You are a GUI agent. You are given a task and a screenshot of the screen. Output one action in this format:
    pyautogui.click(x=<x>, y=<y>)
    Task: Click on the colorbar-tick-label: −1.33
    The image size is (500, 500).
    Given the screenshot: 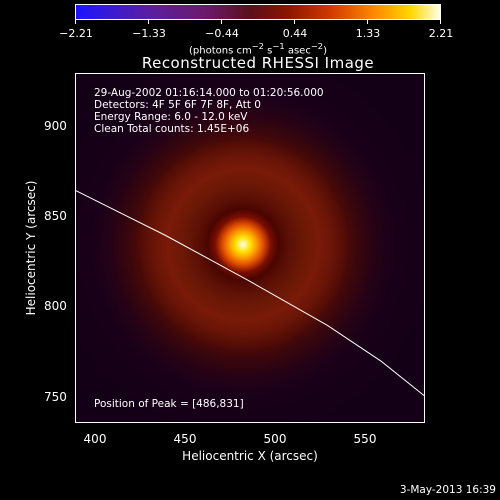 What is the action you would take?
    pyautogui.click(x=149, y=33)
    